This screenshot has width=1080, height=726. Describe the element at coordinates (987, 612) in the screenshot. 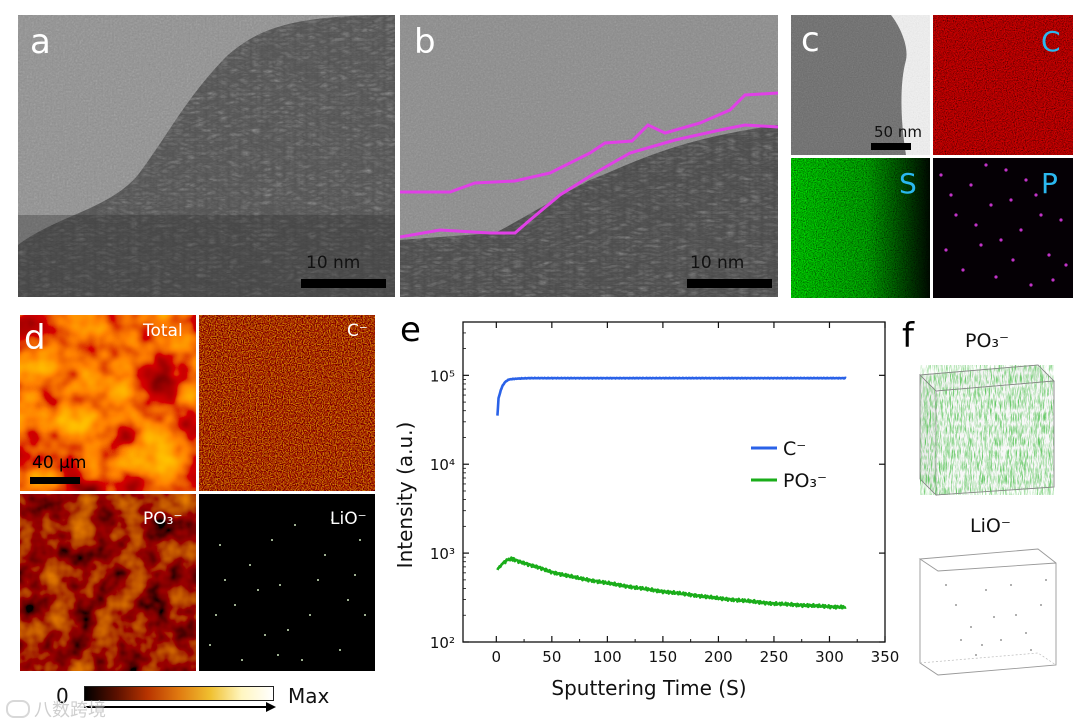

I see `cube-lio` at that location.